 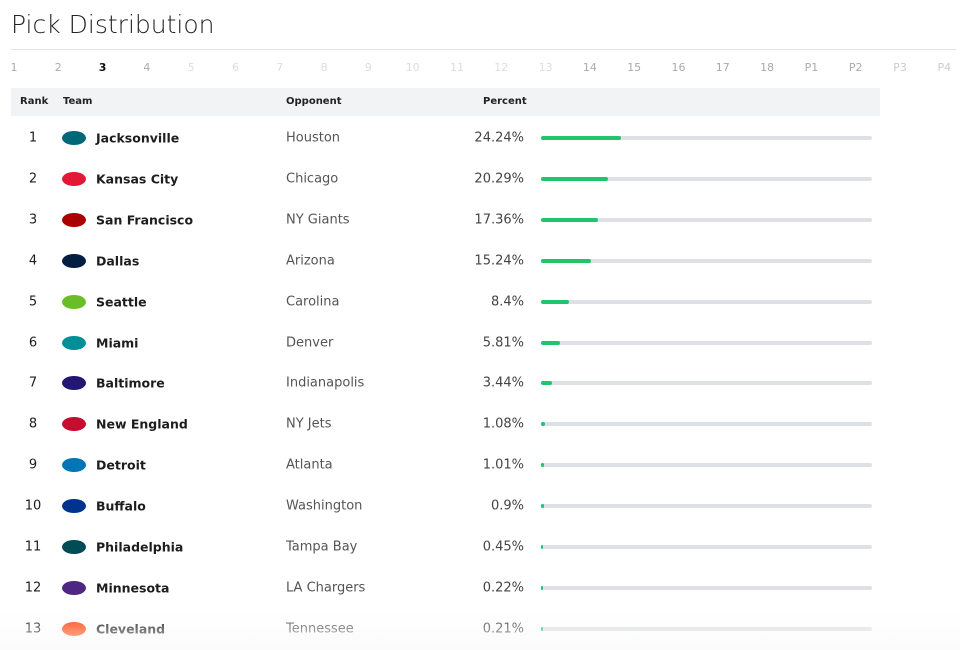 I want to click on percent: 0.45%, so click(x=503, y=547).